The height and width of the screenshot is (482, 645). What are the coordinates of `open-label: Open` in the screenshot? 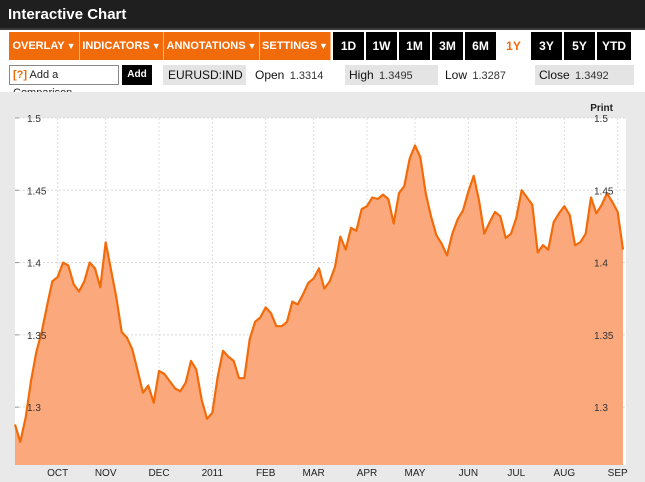 It's located at (270, 75).